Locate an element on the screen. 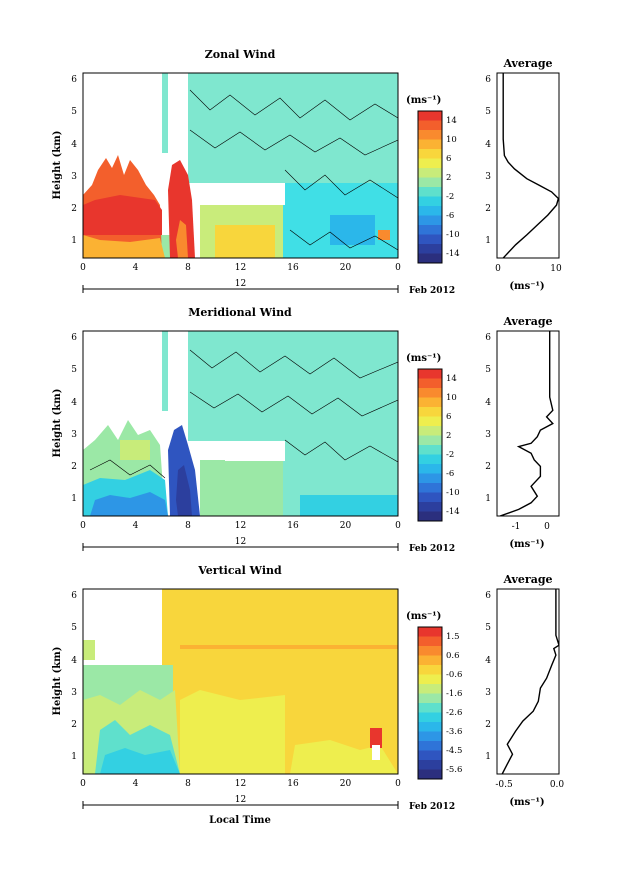 The height and width of the screenshot is (873, 618). meridional-avg-profile is located at coordinates (526, 423).